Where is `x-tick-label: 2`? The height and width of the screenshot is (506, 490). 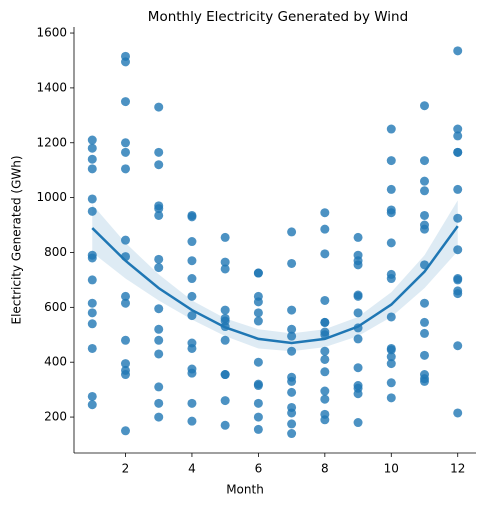 x-tick-label: 2 is located at coordinates (126, 469).